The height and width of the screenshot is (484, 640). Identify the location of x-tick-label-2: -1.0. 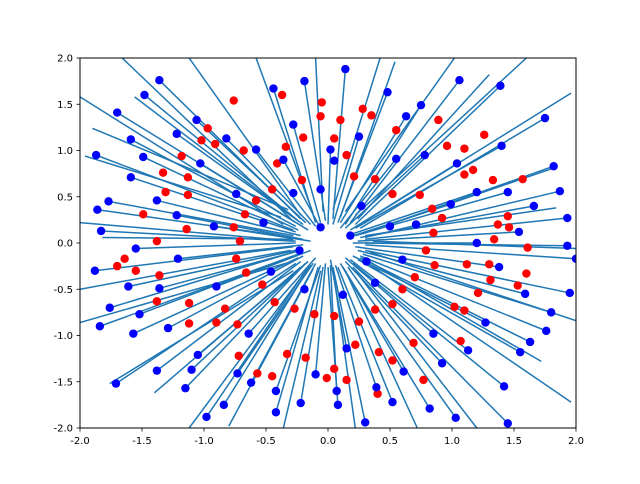
(204, 441).